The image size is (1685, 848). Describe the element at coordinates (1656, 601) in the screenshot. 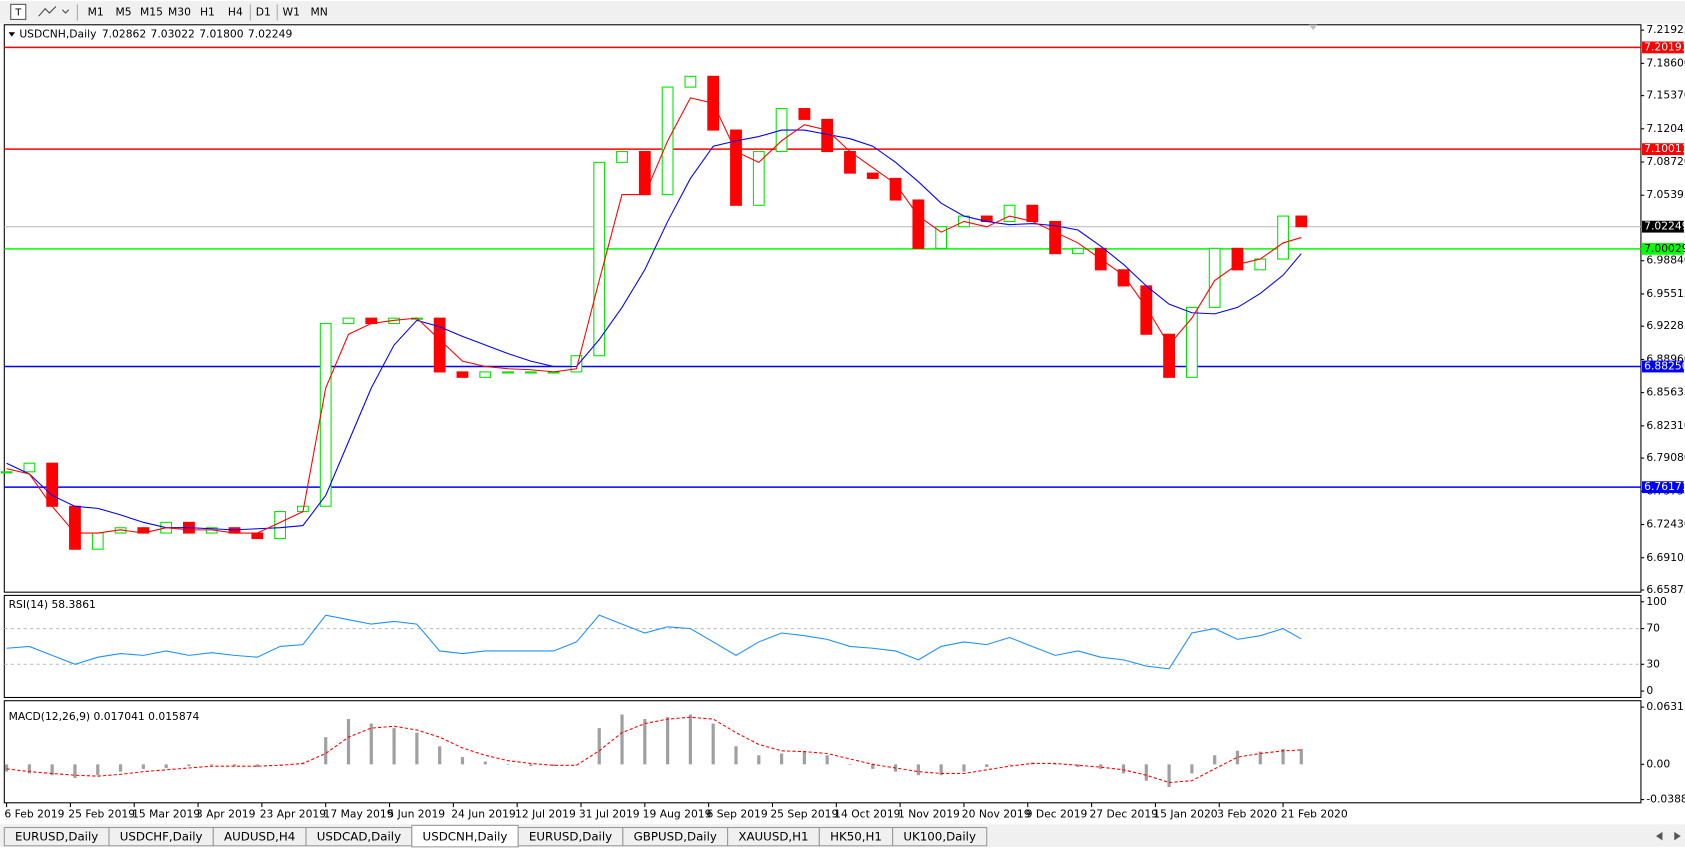

I see `y-tick-label: 100` at that location.